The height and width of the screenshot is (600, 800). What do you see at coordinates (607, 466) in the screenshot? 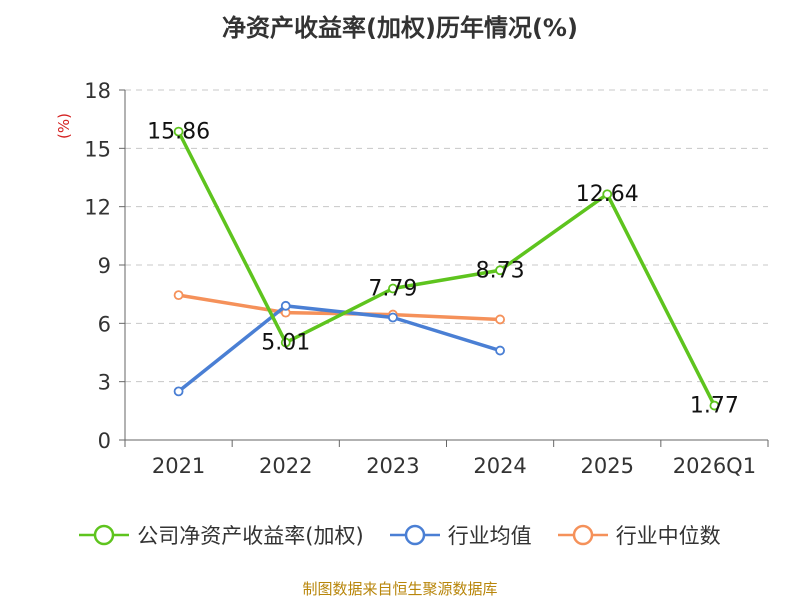
I see `x-tick-label: 2025` at bounding box center [607, 466].